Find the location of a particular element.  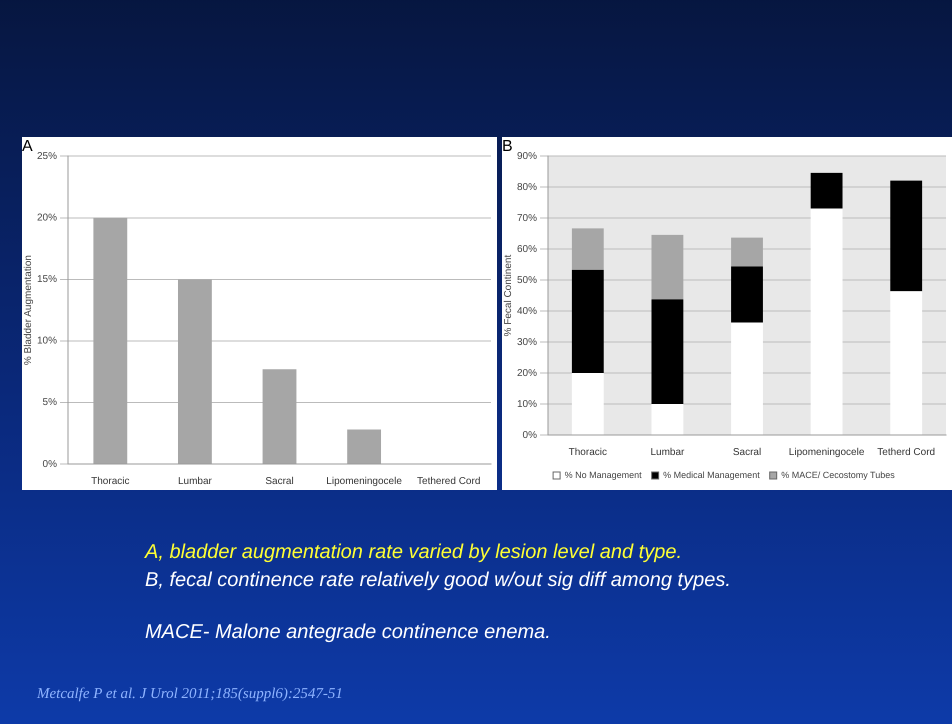

x-tick-label: Tethered Cord is located at coordinates (448, 481).